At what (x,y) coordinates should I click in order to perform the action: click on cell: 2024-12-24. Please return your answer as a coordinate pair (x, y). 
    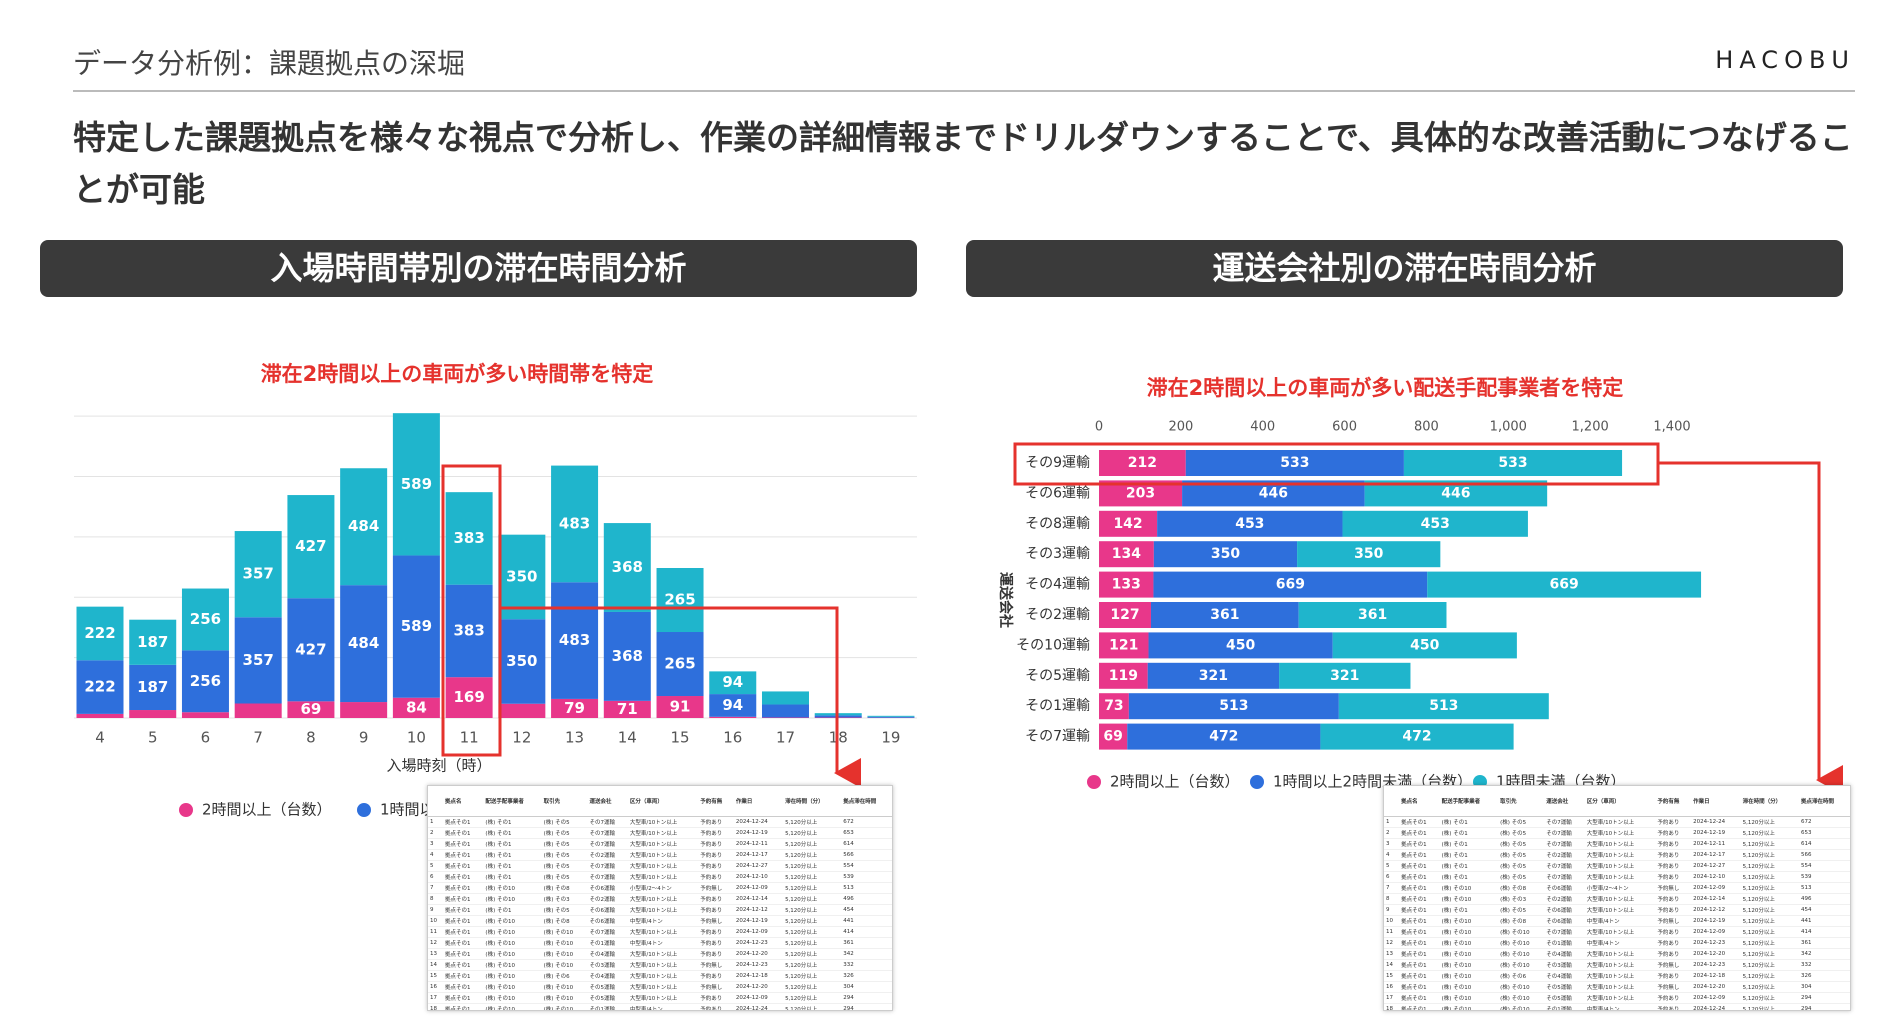
    Looking at the image, I should click on (758, 822).